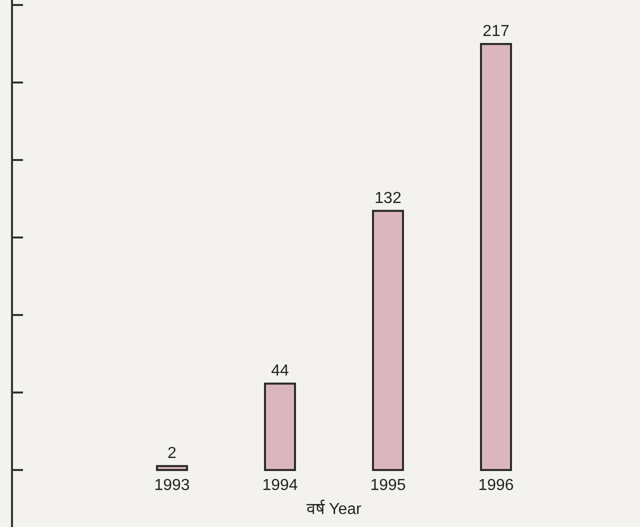 Image resolution: width=640 pixels, height=527 pixels. I want to click on data-label: 2, so click(172, 453).